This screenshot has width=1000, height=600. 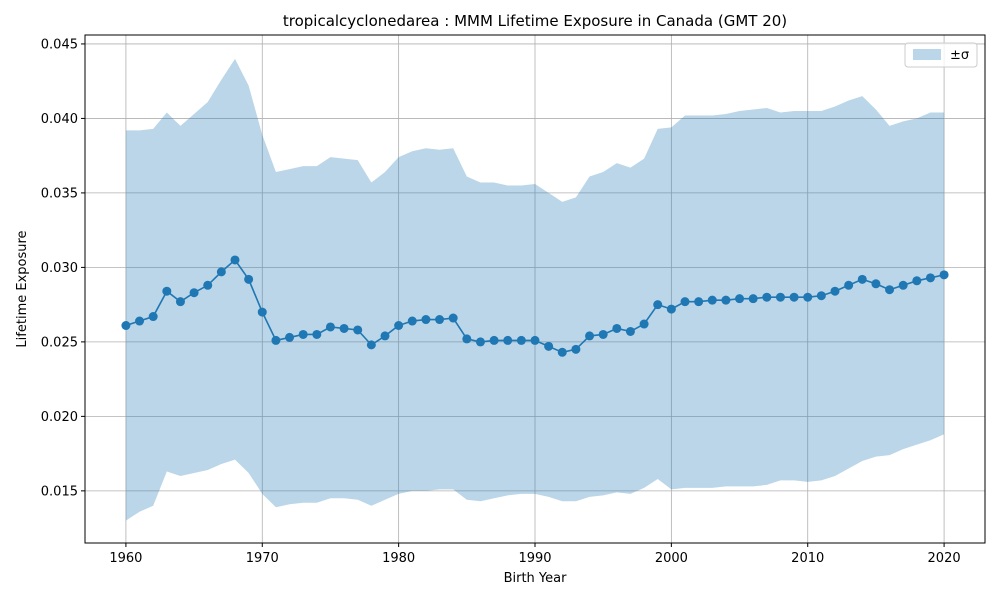 What do you see at coordinates (944, 558) in the screenshot?
I see `x-tick-label: 2020` at bounding box center [944, 558].